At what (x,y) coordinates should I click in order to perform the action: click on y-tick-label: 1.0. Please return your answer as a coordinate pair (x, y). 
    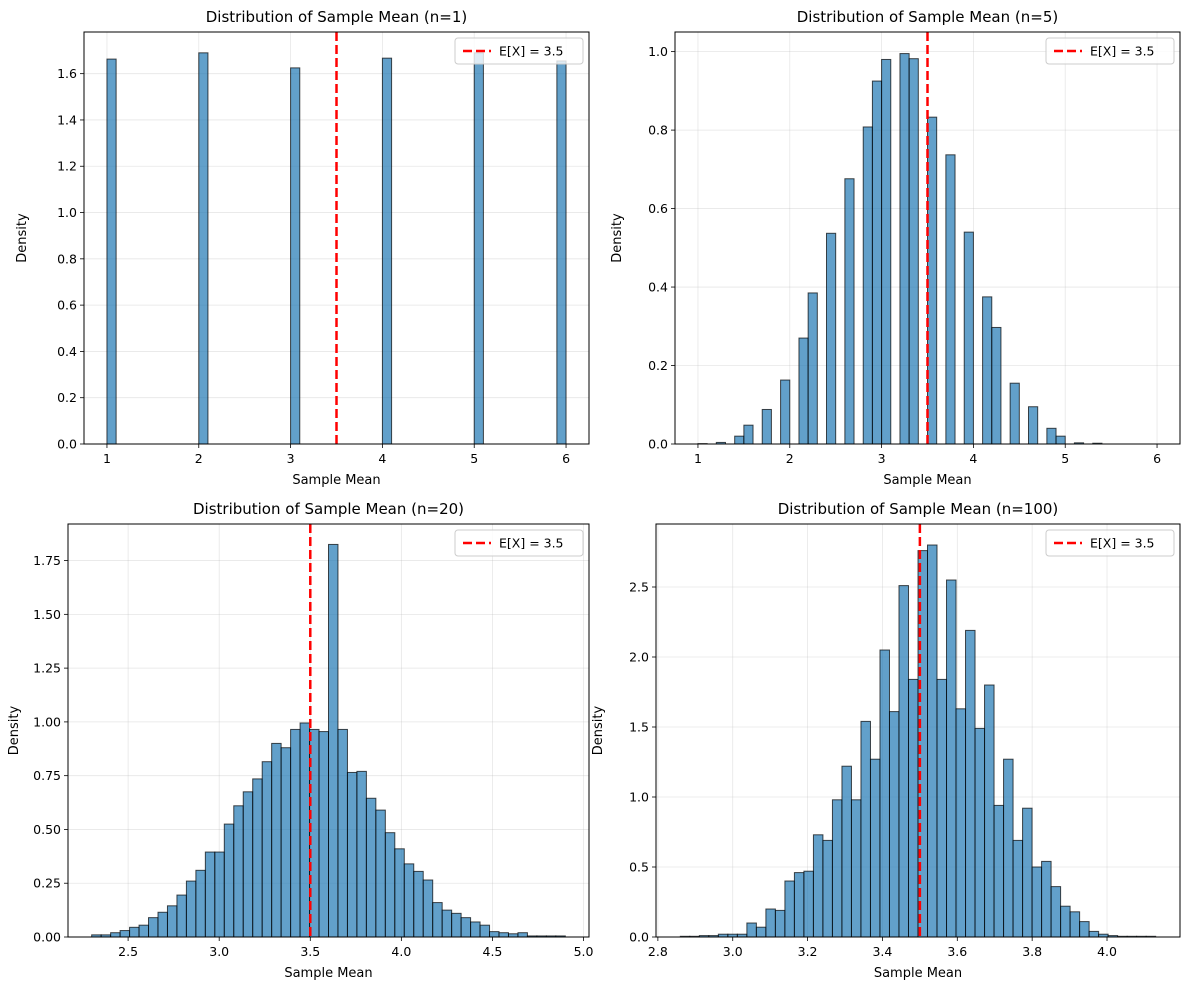
    Looking at the image, I should click on (658, 51).